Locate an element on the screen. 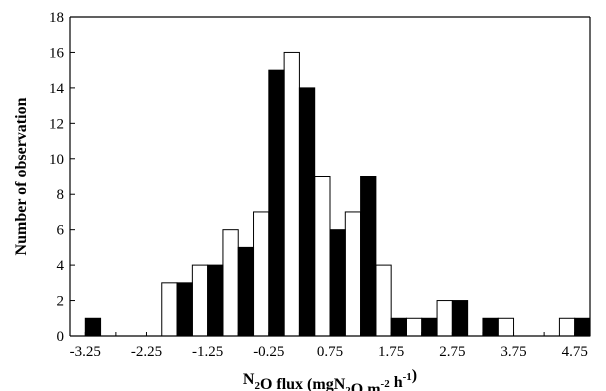  x-axis-title-part: N is located at coordinates (249, 379).